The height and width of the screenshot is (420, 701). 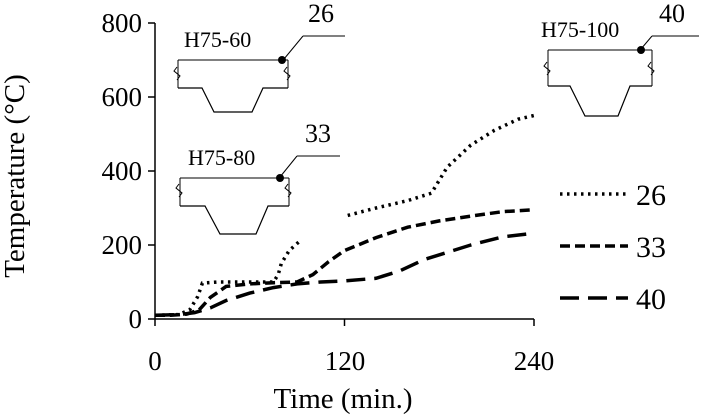 I want to click on legend-label-33: 33, so click(x=651, y=247).